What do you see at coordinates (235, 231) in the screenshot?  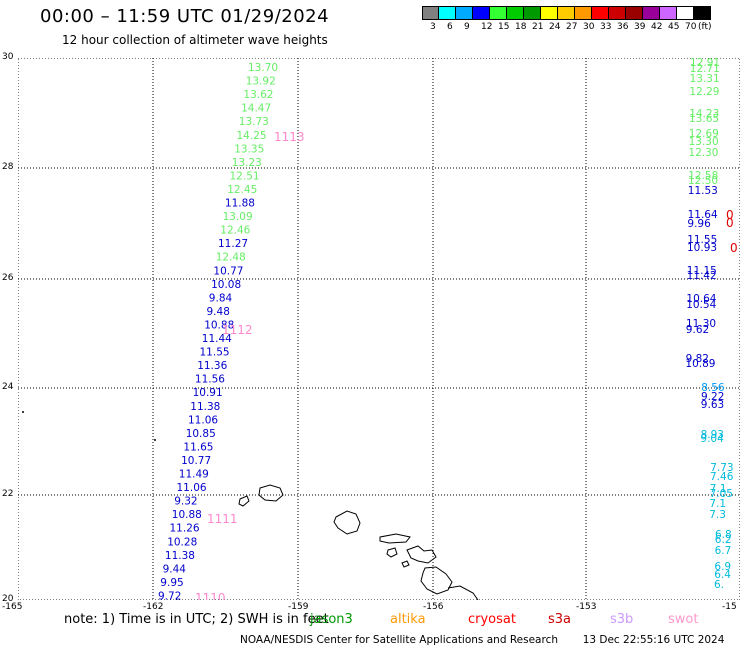 I see `wave-height-value: 12.46` at bounding box center [235, 231].